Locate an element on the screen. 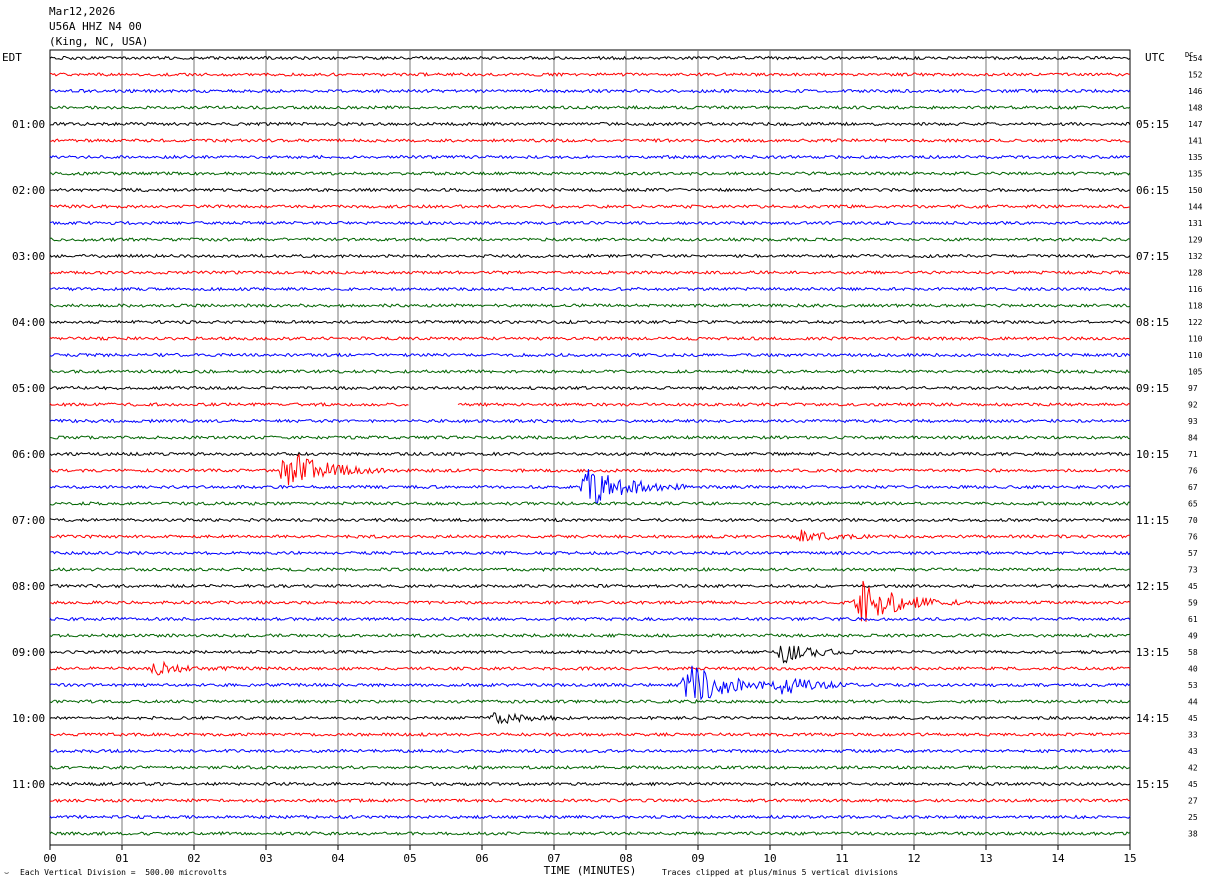 The width and height of the screenshot is (1210, 886). x-tick-label-13: 13 is located at coordinates (985, 858).